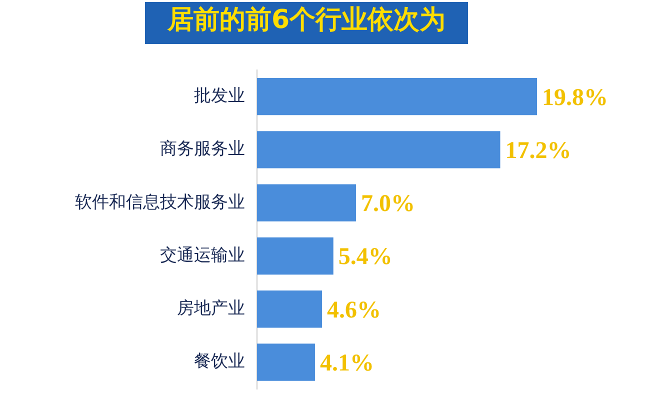  Describe the element at coordinates (575, 97) in the screenshot. I see `data-label: 19.8%` at that location.